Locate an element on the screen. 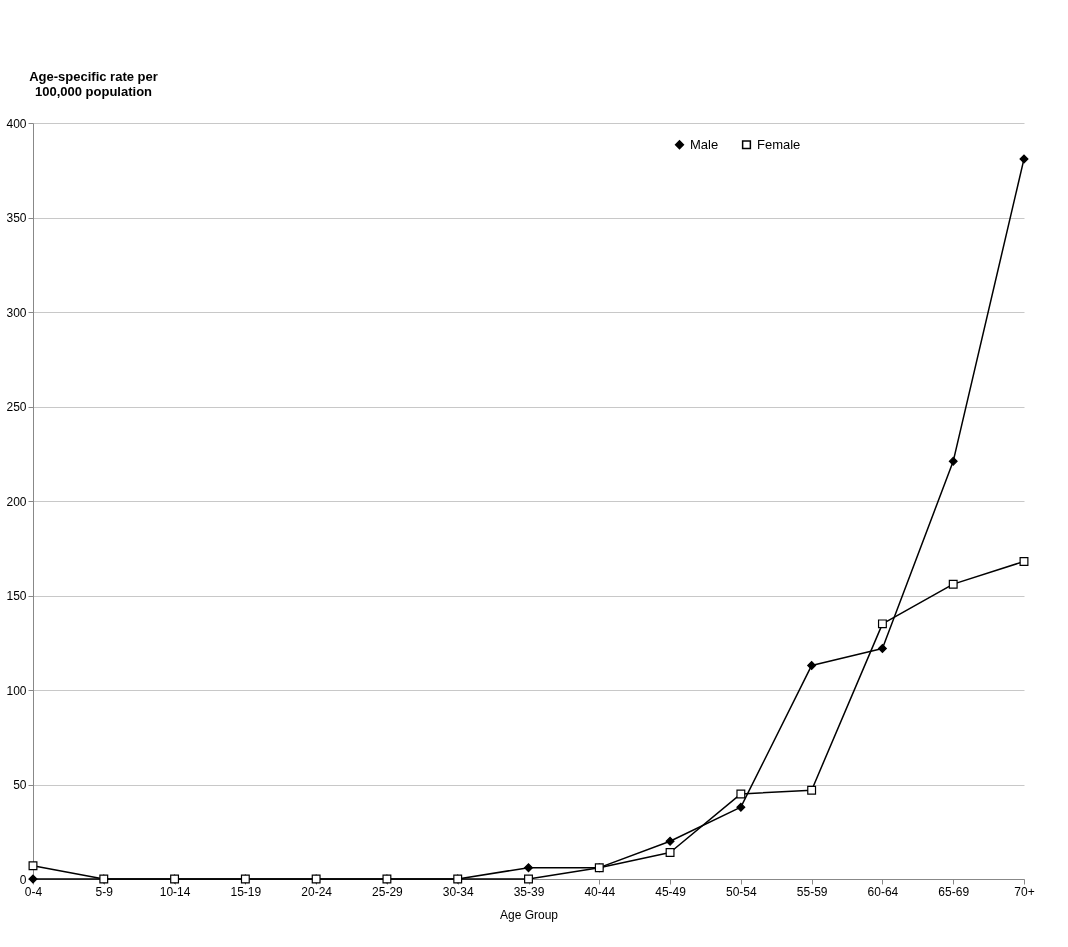  x-tick-label: 30-34 is located at coordinates (458, 891).